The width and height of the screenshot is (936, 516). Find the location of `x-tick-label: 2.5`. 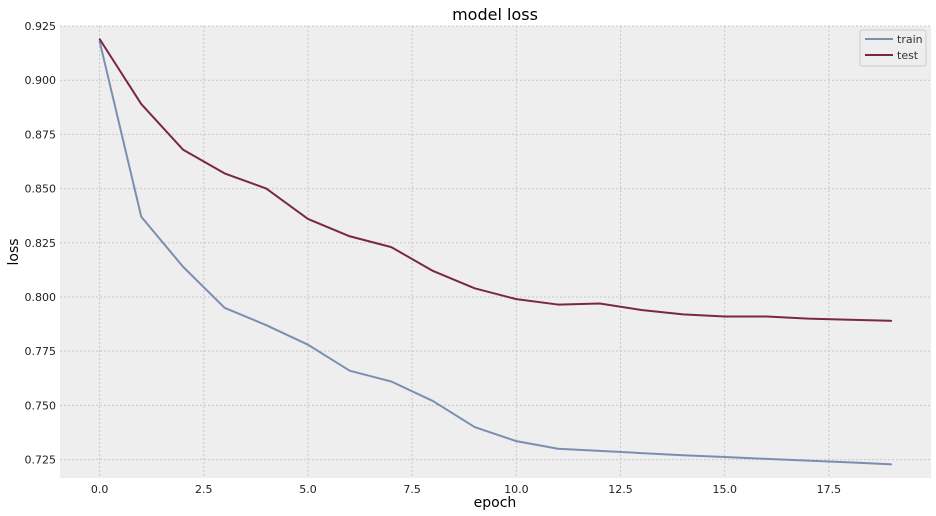

x-tick-label: 2.5 is located at coordinates (204, 489).